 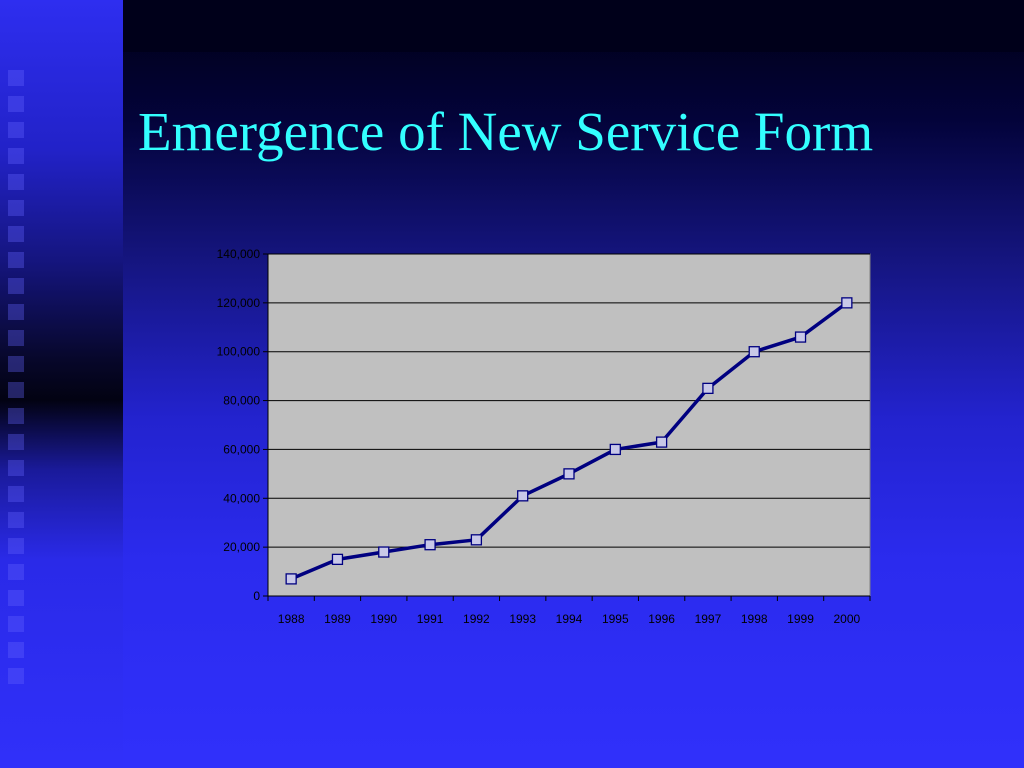 What do you see at coordinates (430, 619) in the screenshot?
I see `x-tick-label: 1991` at bounding box center [430, 619].